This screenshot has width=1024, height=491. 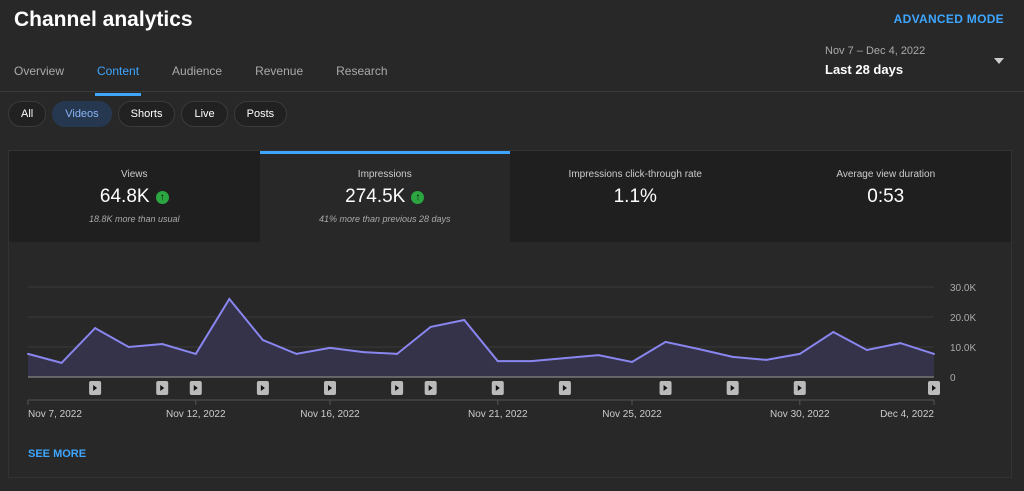 I want to click on chip-posts: Posts, so click(x=260, y=114).